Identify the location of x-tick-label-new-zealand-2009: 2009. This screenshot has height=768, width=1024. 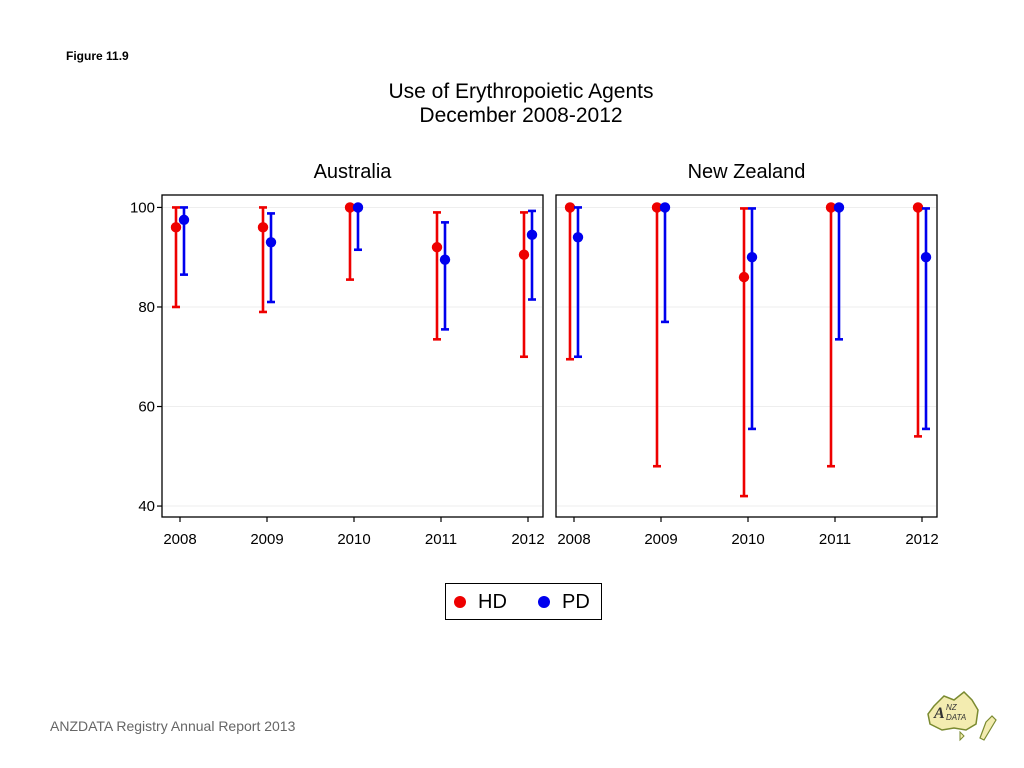
(660, 539).